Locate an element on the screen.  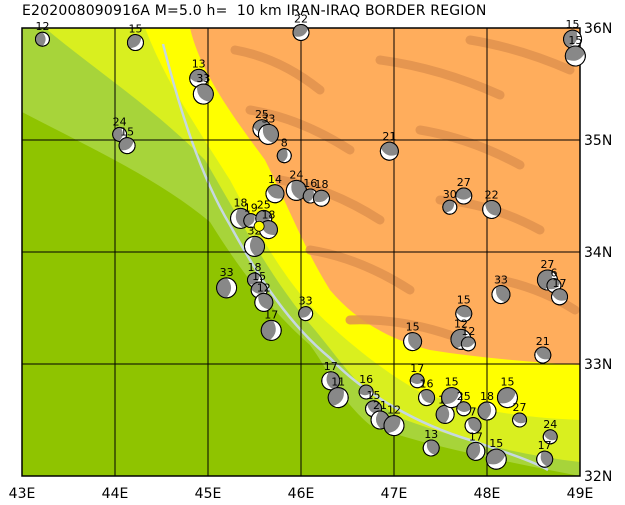
event-depth-label: 11 is located at coordinates (338, 382).